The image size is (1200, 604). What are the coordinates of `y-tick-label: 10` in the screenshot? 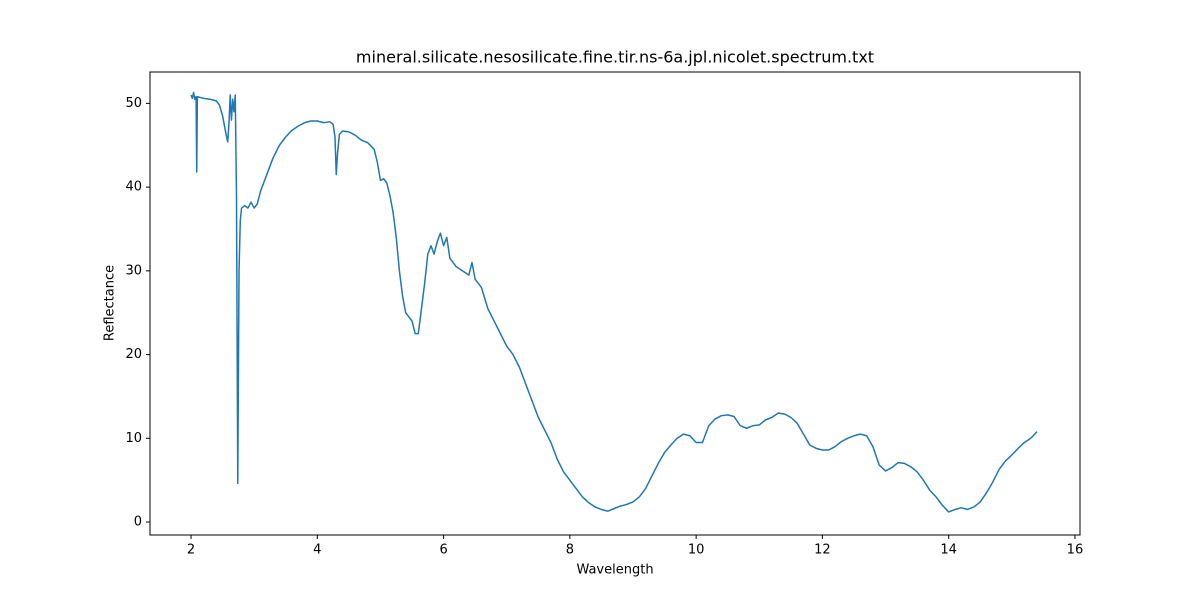 It's located at (133, 438).